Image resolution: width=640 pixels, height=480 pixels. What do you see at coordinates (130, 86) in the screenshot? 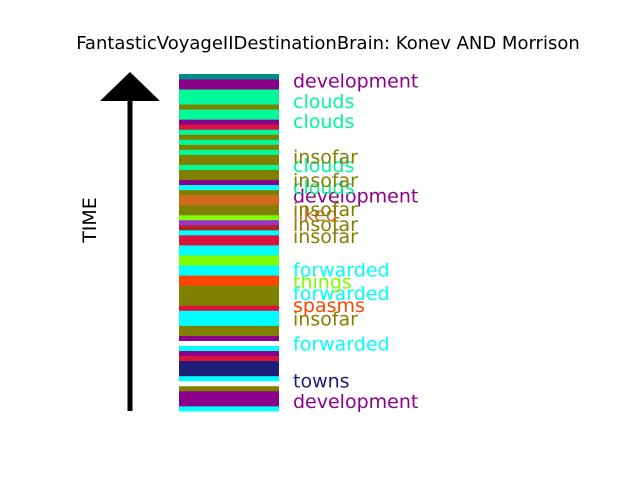
I see `time-arrow-head-icon` at bounding box center [130, 86].